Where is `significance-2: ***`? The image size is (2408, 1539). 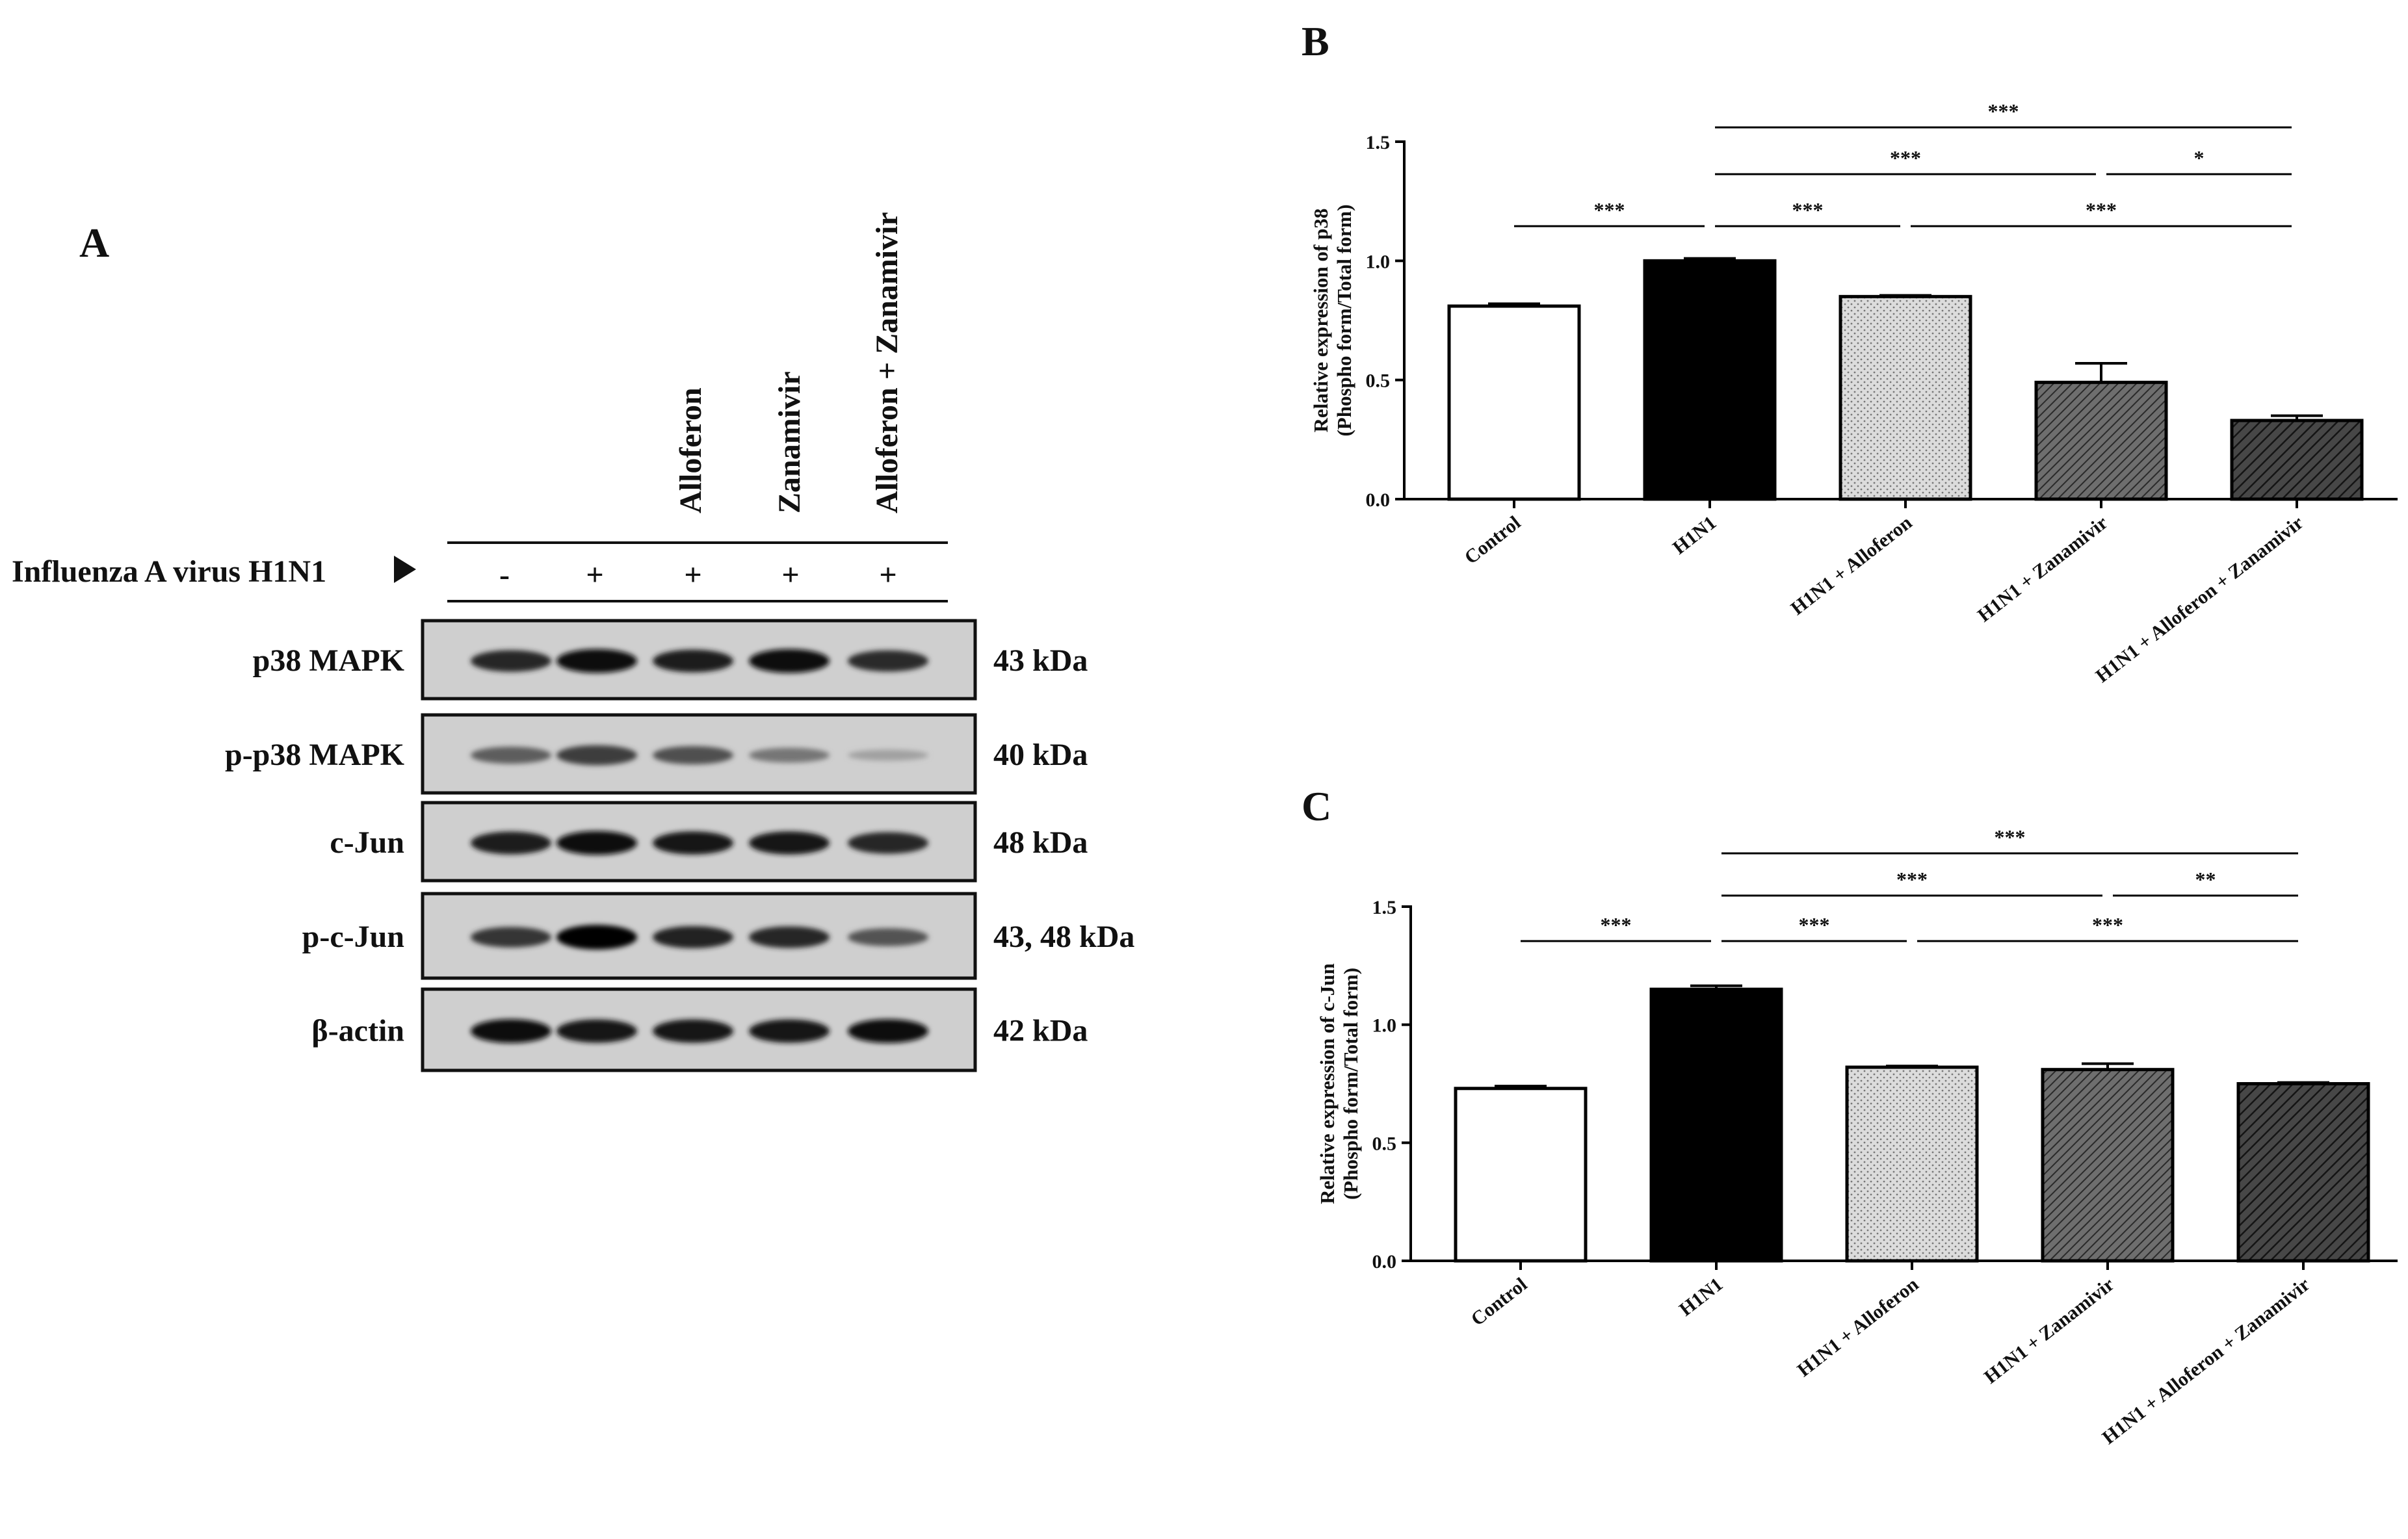 significance-2: *** is located at coordinates (1808, 213).